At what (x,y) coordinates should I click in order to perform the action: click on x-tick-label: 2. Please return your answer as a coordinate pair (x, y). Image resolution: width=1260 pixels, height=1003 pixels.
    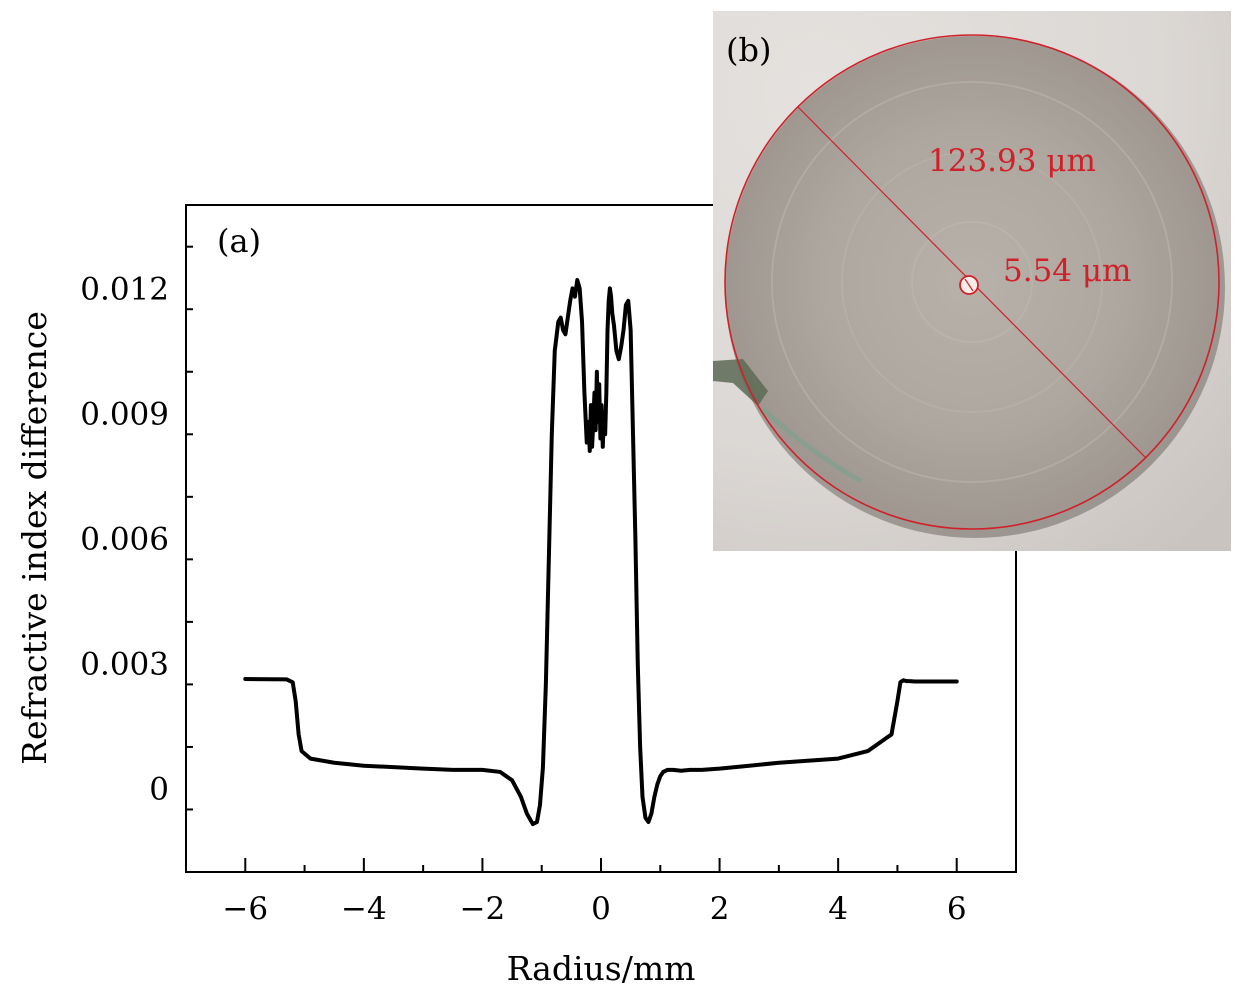
    Looking at the image, I should click on (720, 909).